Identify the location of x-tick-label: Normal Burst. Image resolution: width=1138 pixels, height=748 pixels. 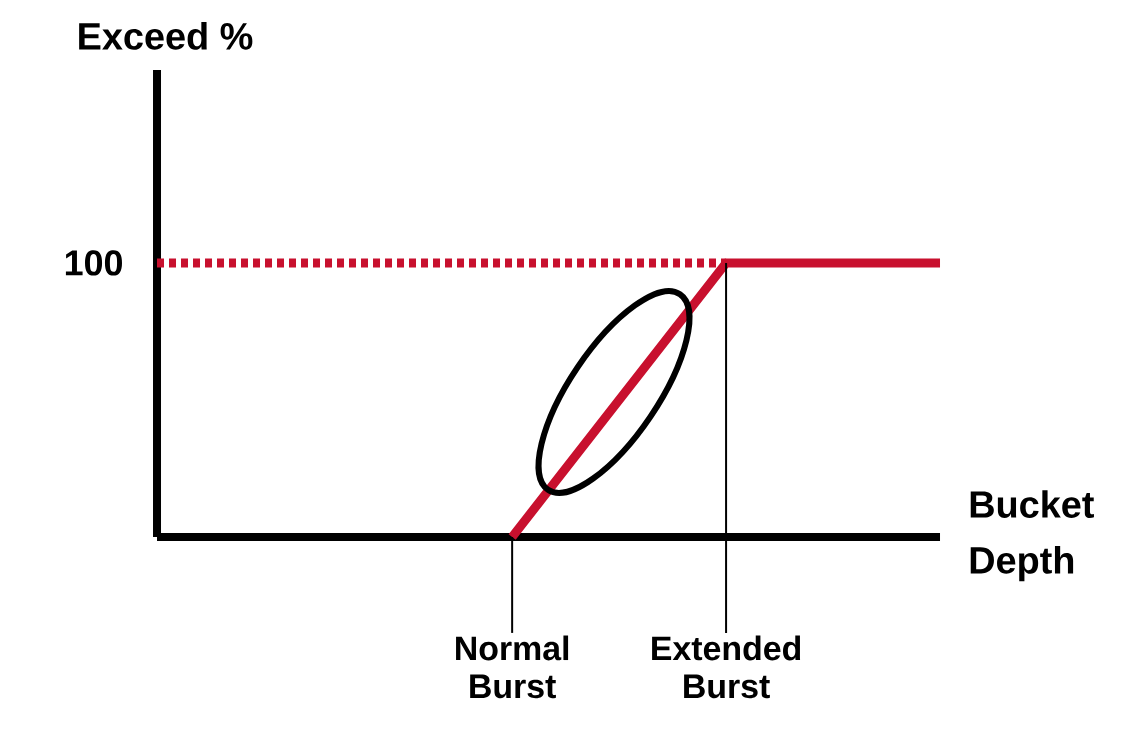
(512, 667).